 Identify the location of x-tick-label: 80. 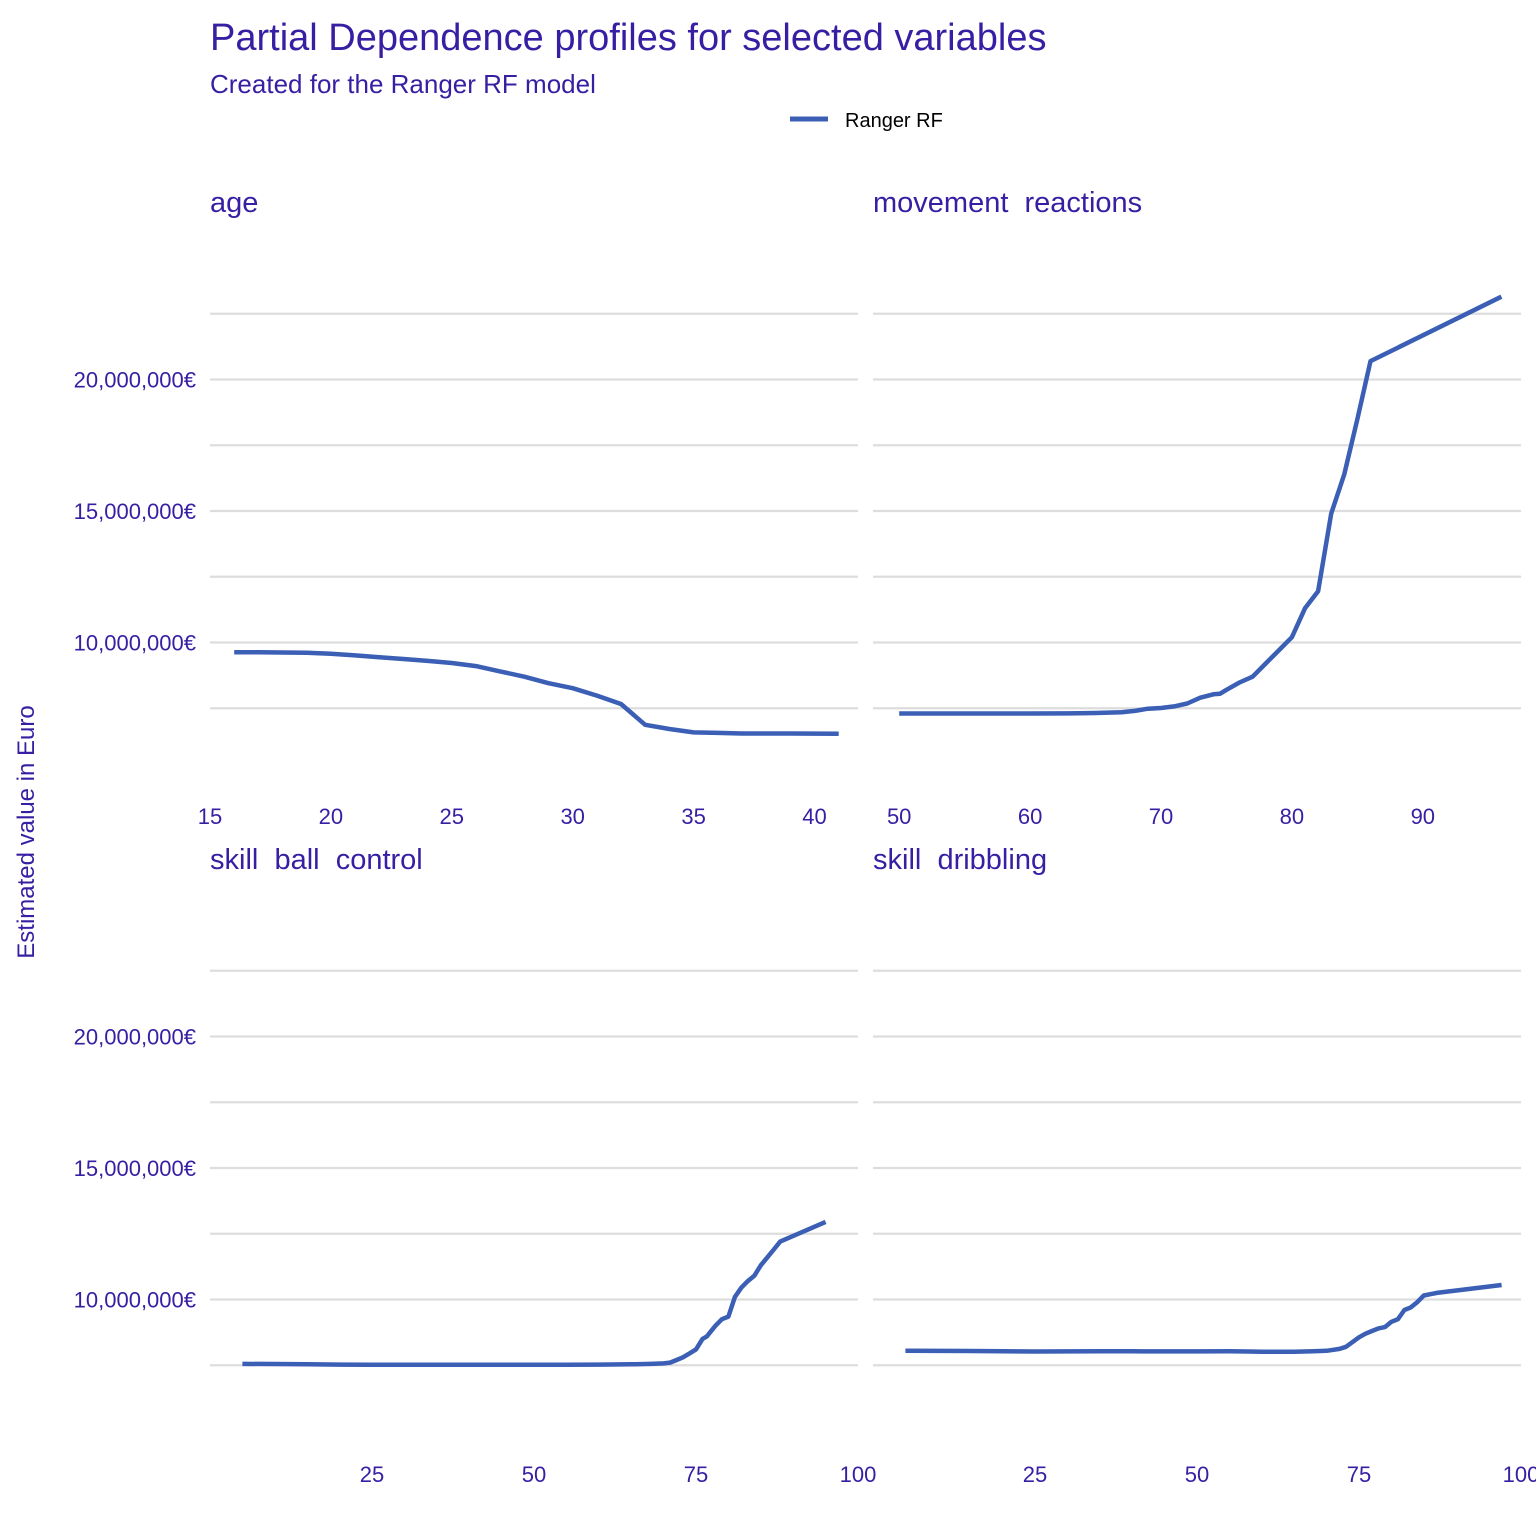
(1292, 816).